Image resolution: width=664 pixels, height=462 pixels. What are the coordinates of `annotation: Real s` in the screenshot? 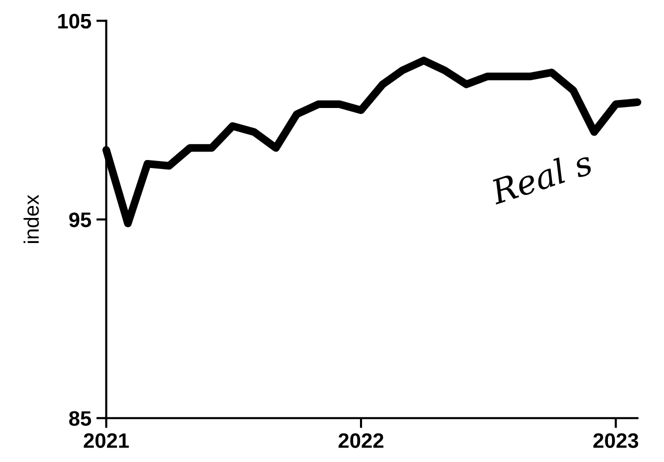 It's located at (541, 176).